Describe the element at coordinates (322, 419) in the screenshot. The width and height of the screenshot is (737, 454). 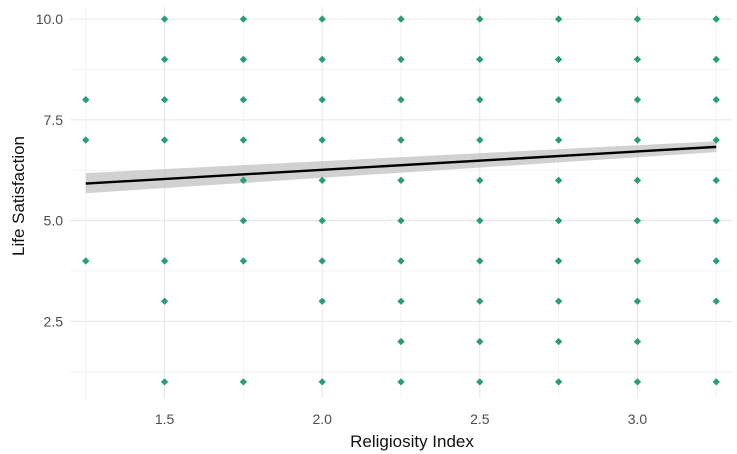
I see `x-tick-label: 2.0` at that location.